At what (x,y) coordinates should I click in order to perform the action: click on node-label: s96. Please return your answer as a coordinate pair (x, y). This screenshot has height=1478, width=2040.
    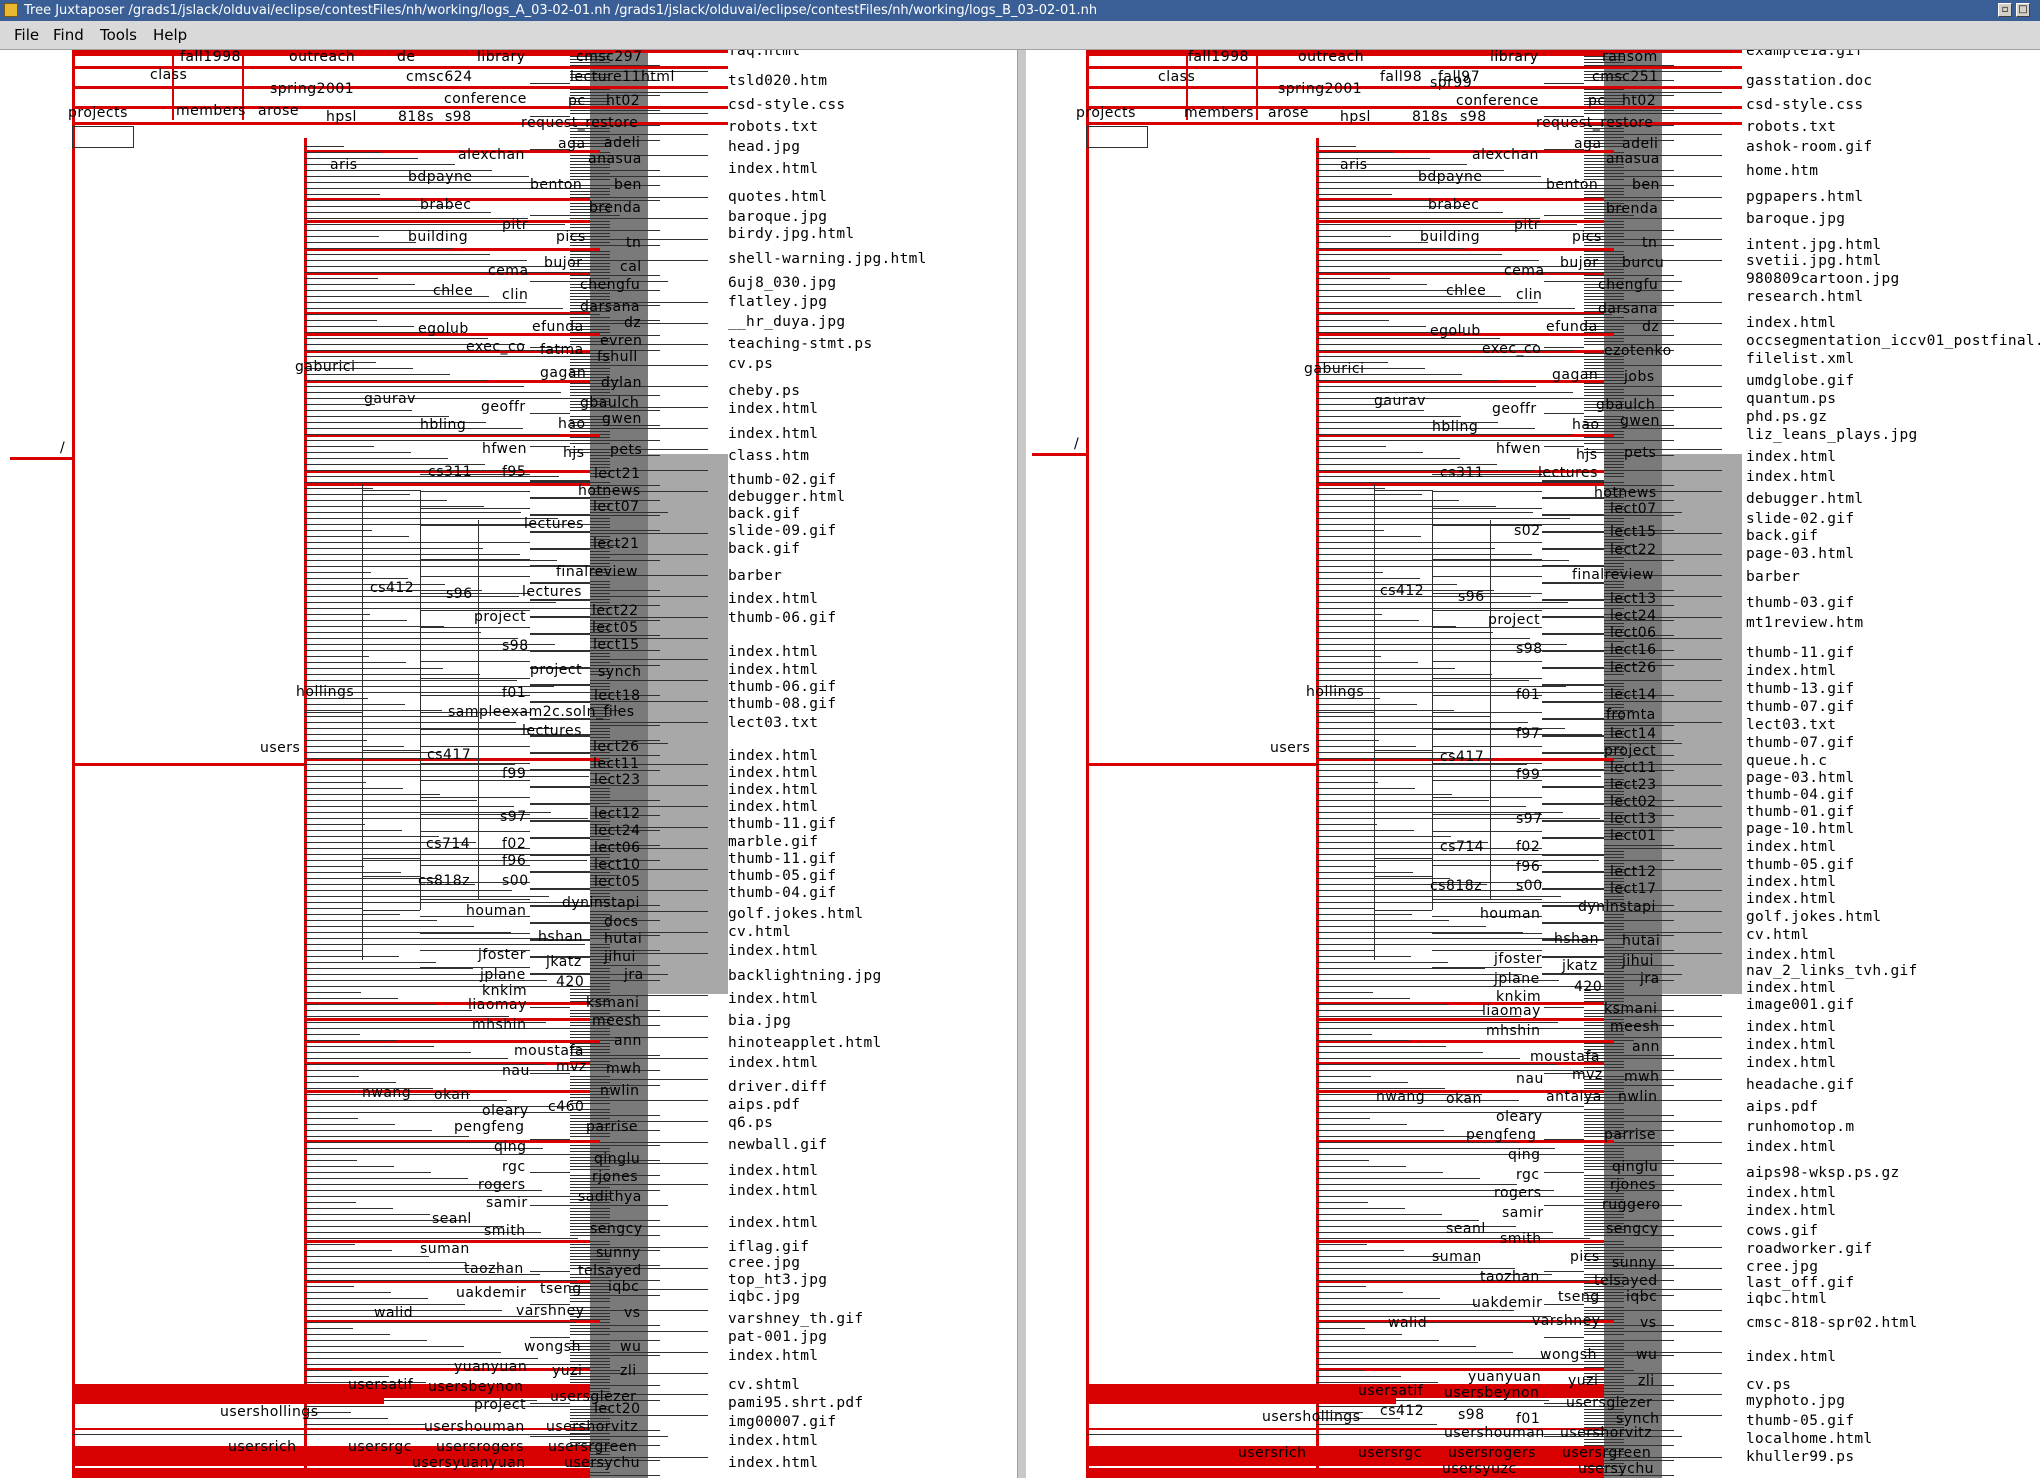
    Looking at the image, I should click on (1471, 597).